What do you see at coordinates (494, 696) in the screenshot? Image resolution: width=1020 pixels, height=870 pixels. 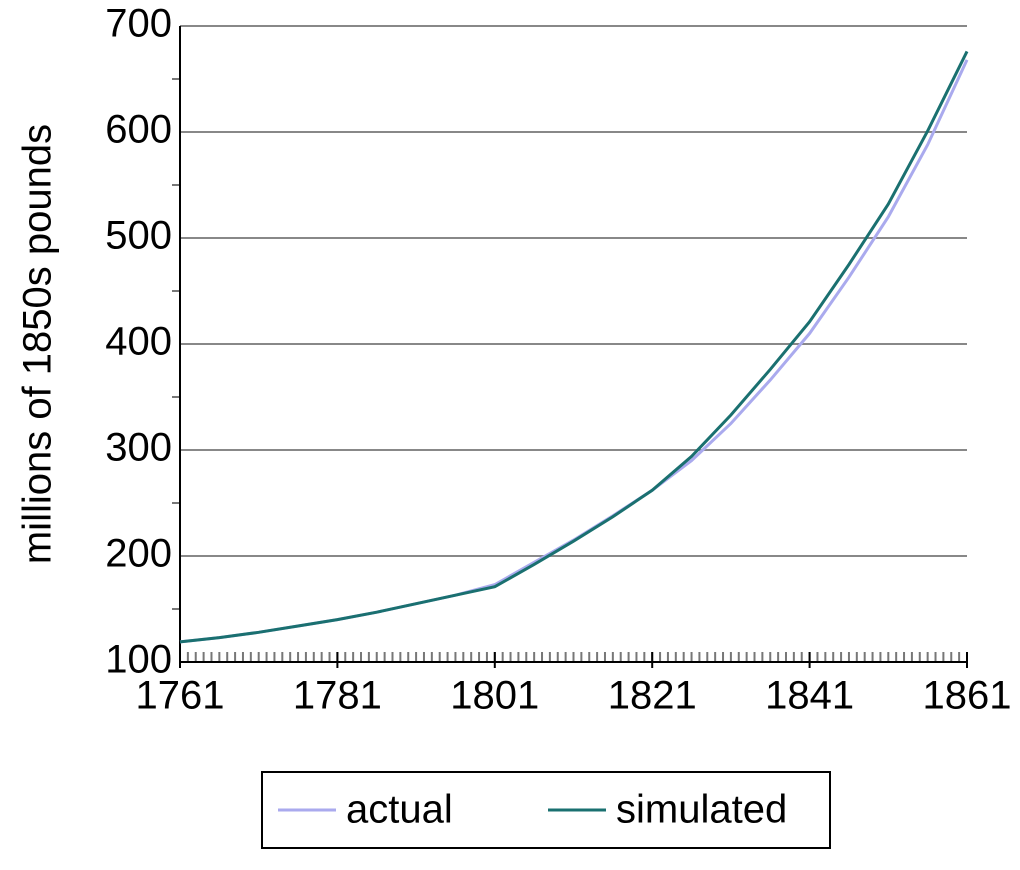 I see `x-tick-label: 1801` at bounding box center [494, 696].